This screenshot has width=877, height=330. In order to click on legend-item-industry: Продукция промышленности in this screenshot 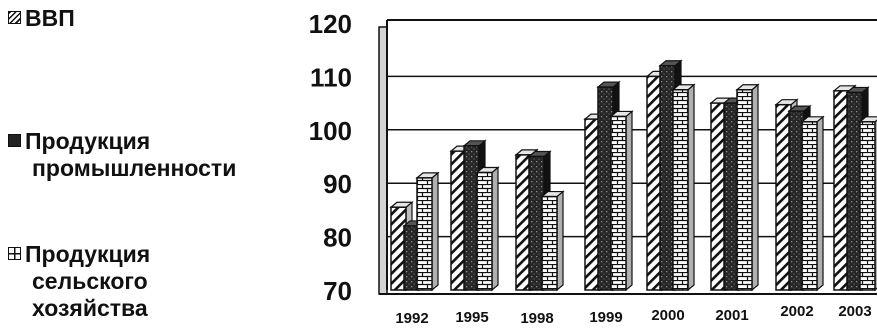, I will do `click(122, 155)`.